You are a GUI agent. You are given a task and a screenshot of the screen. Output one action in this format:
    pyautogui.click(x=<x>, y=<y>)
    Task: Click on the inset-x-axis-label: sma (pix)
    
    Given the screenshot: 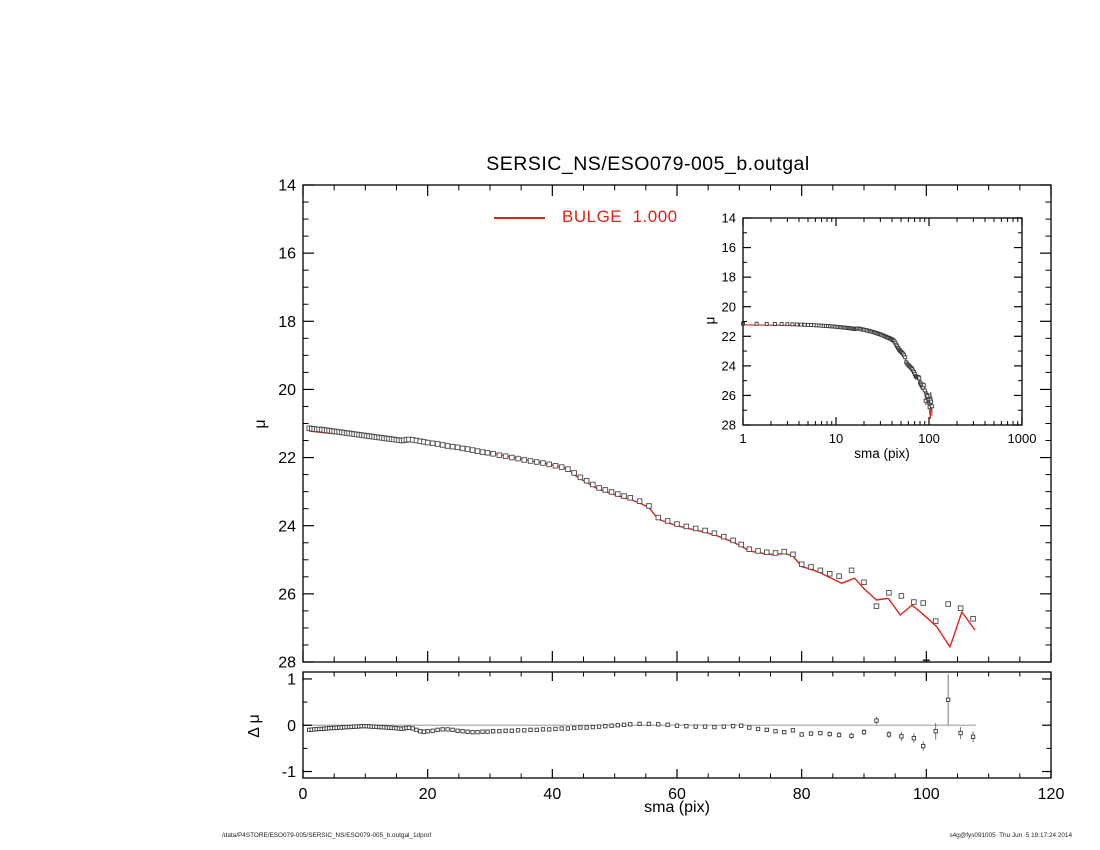 What is the action you would take?
    pyautogui.click(x=882, y=453)
    